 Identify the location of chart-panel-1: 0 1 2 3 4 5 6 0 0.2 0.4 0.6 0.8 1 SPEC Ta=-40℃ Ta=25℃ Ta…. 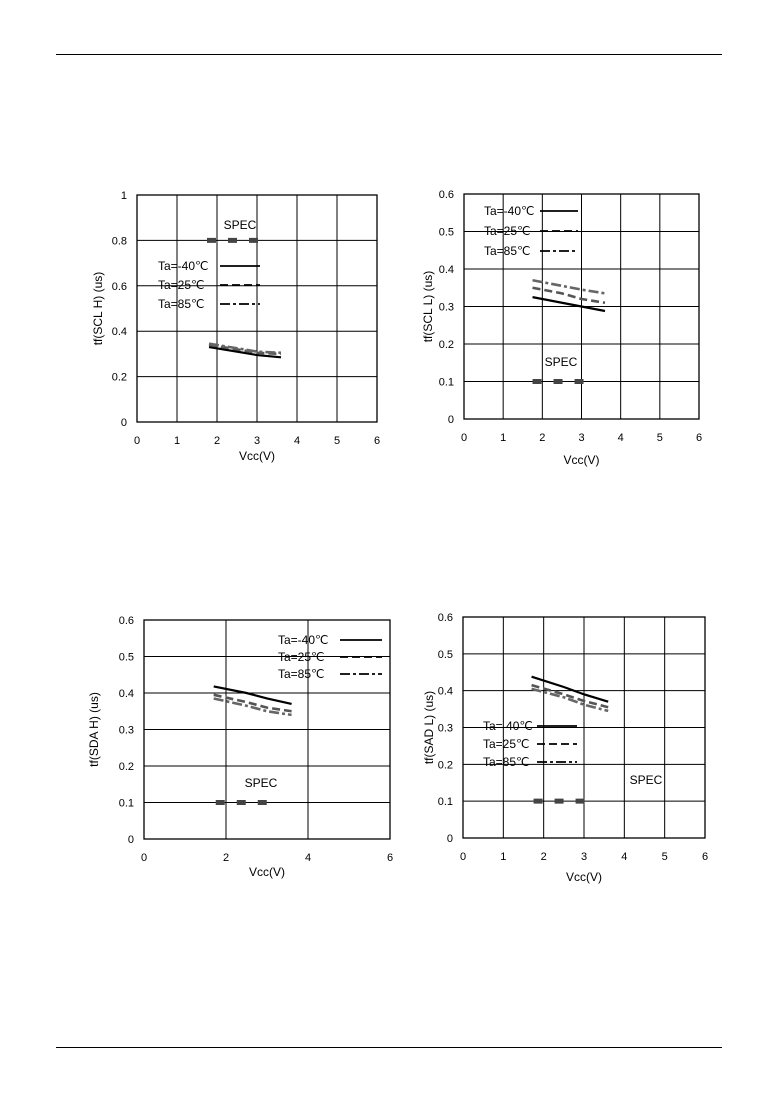
(235, 326).